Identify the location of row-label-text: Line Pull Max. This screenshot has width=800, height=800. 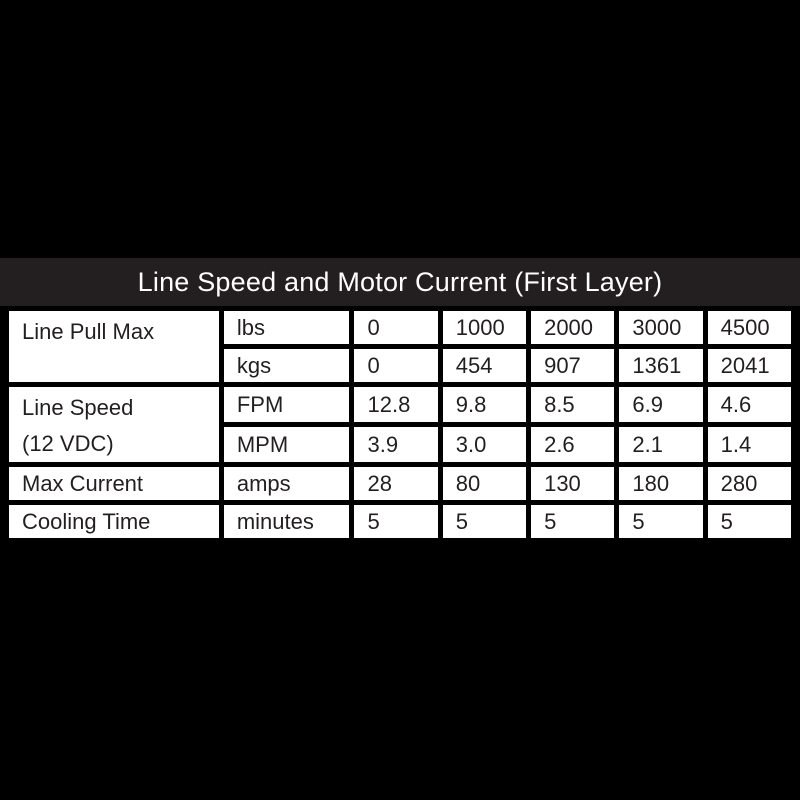
(88, 331).